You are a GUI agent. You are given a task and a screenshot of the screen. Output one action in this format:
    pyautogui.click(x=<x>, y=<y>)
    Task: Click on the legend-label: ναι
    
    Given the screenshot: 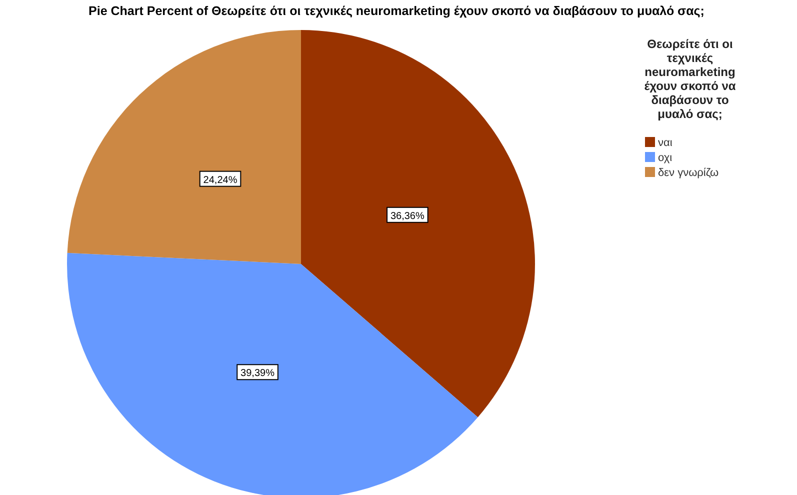 What is the action you would take?
    pyautogui.click(x=665, y=143)
    